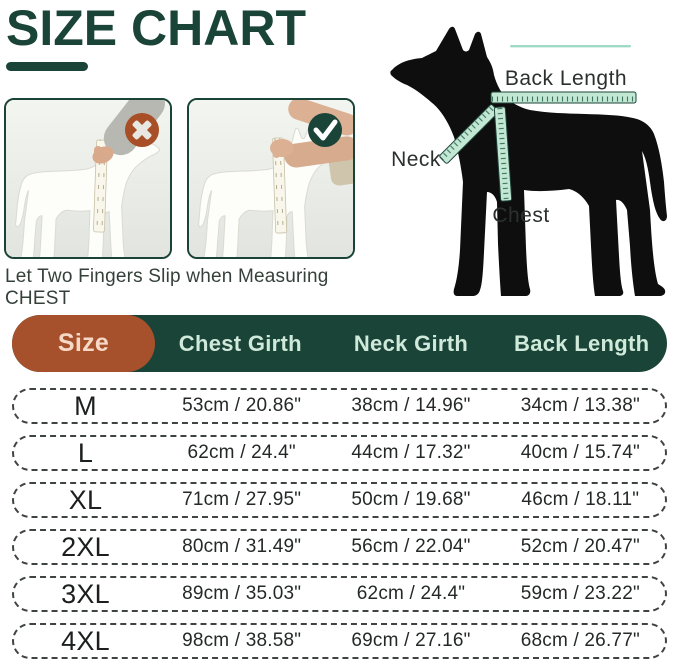  Describe the element at coordinates (580, 593) in the screenshot. I see `back-length-value: 59cm / 23.22"` at that location.